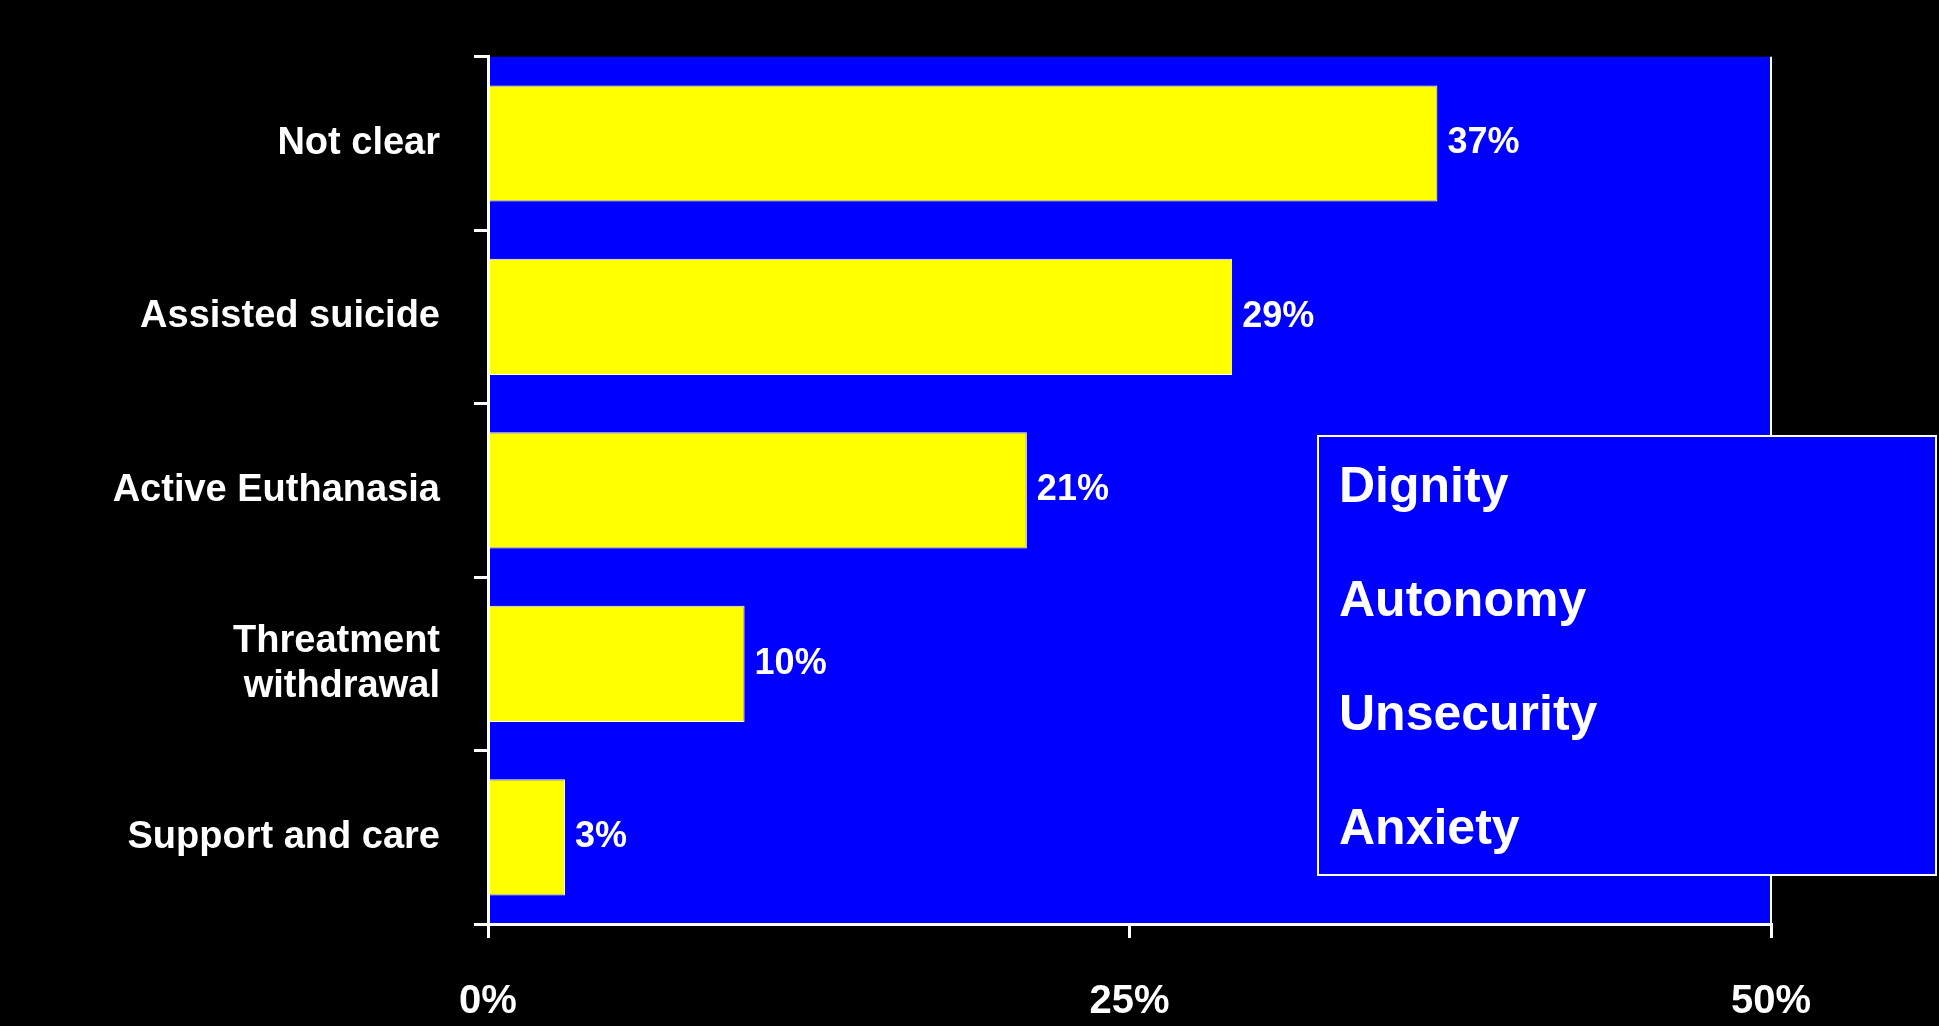  I want to click on annotation: Autonomy, so click(1463, 599).